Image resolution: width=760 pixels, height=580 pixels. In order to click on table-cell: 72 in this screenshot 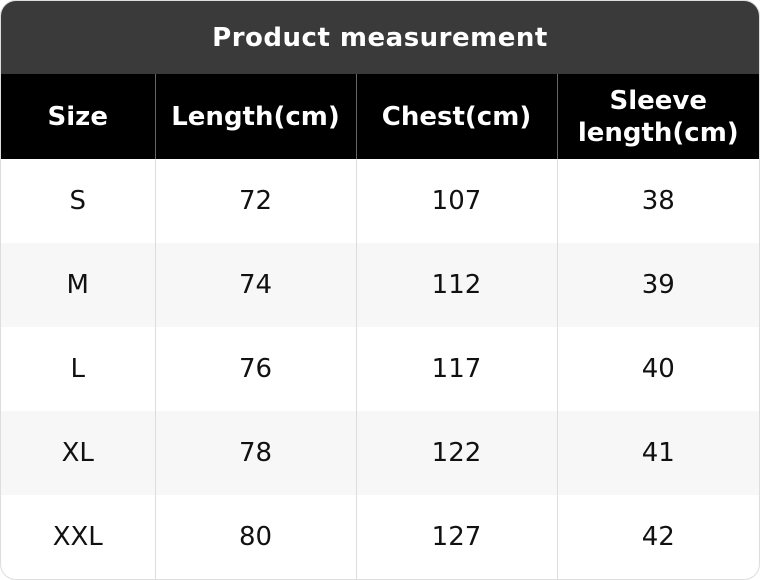, I will do `click(255, 201)`.